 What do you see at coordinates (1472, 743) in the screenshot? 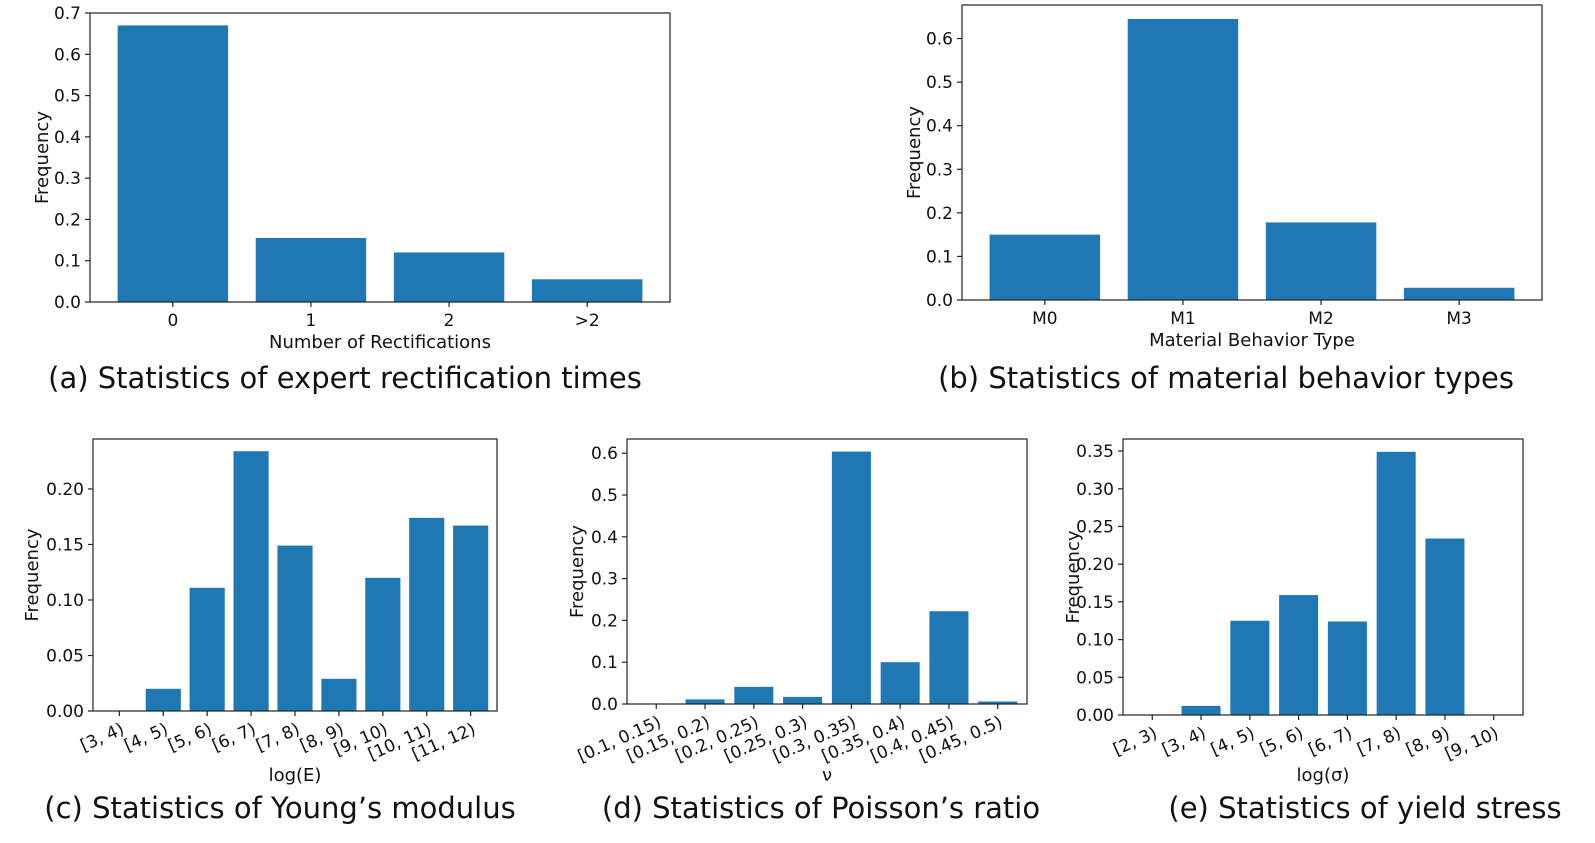
I see `xtick-label-e-7: [9, 10)` at bounding box center [1472, 743].